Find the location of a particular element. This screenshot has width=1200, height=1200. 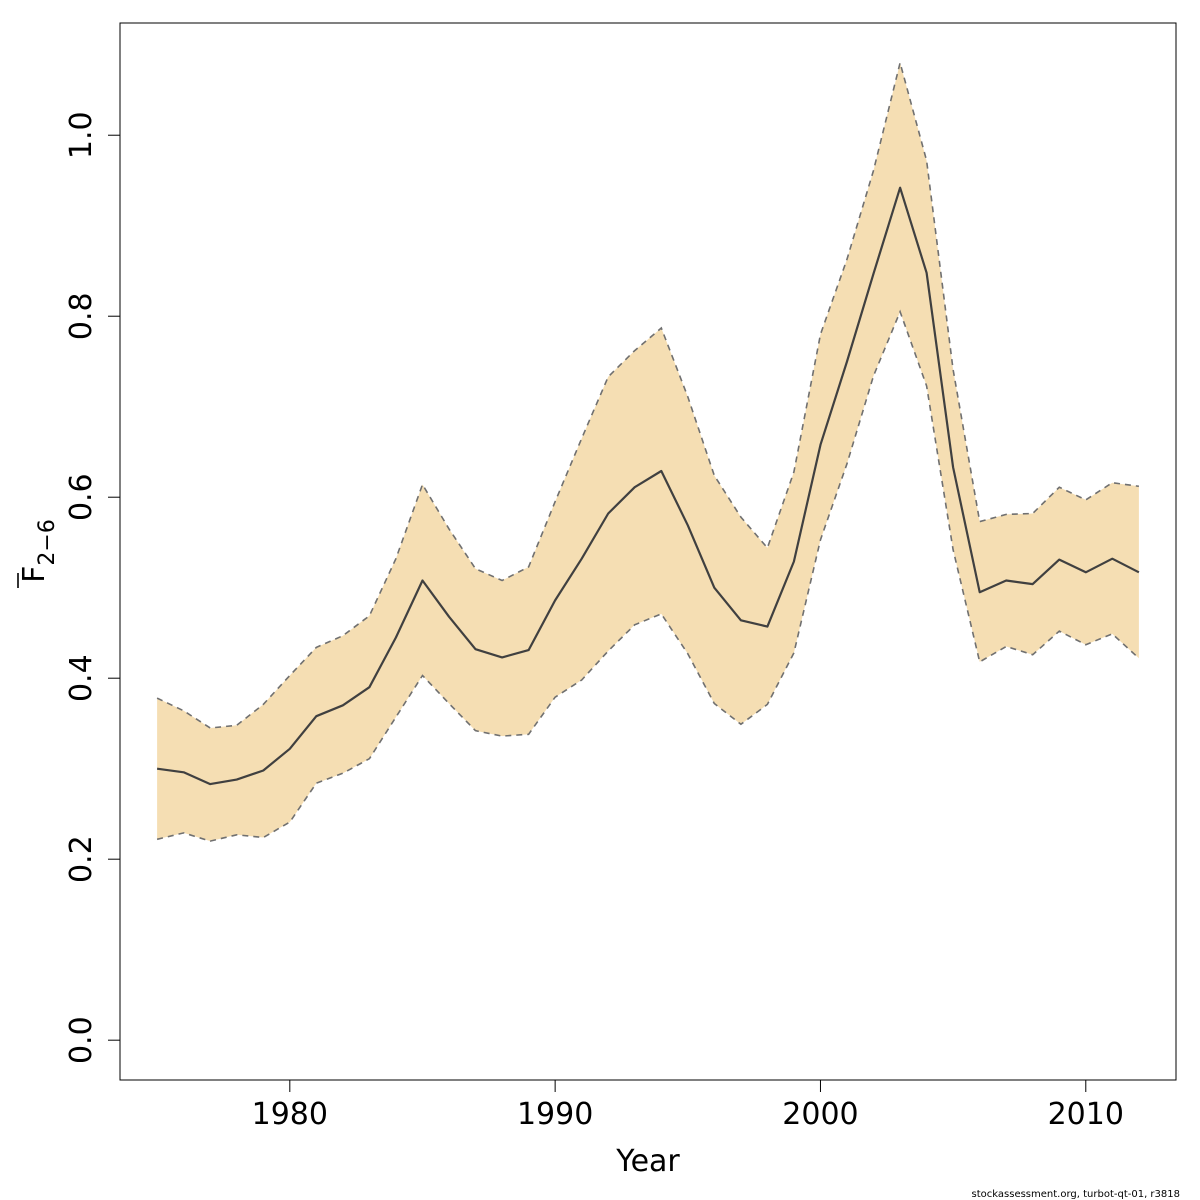

x-tick-label: 2010 is located at coordinates (1086, 1114).